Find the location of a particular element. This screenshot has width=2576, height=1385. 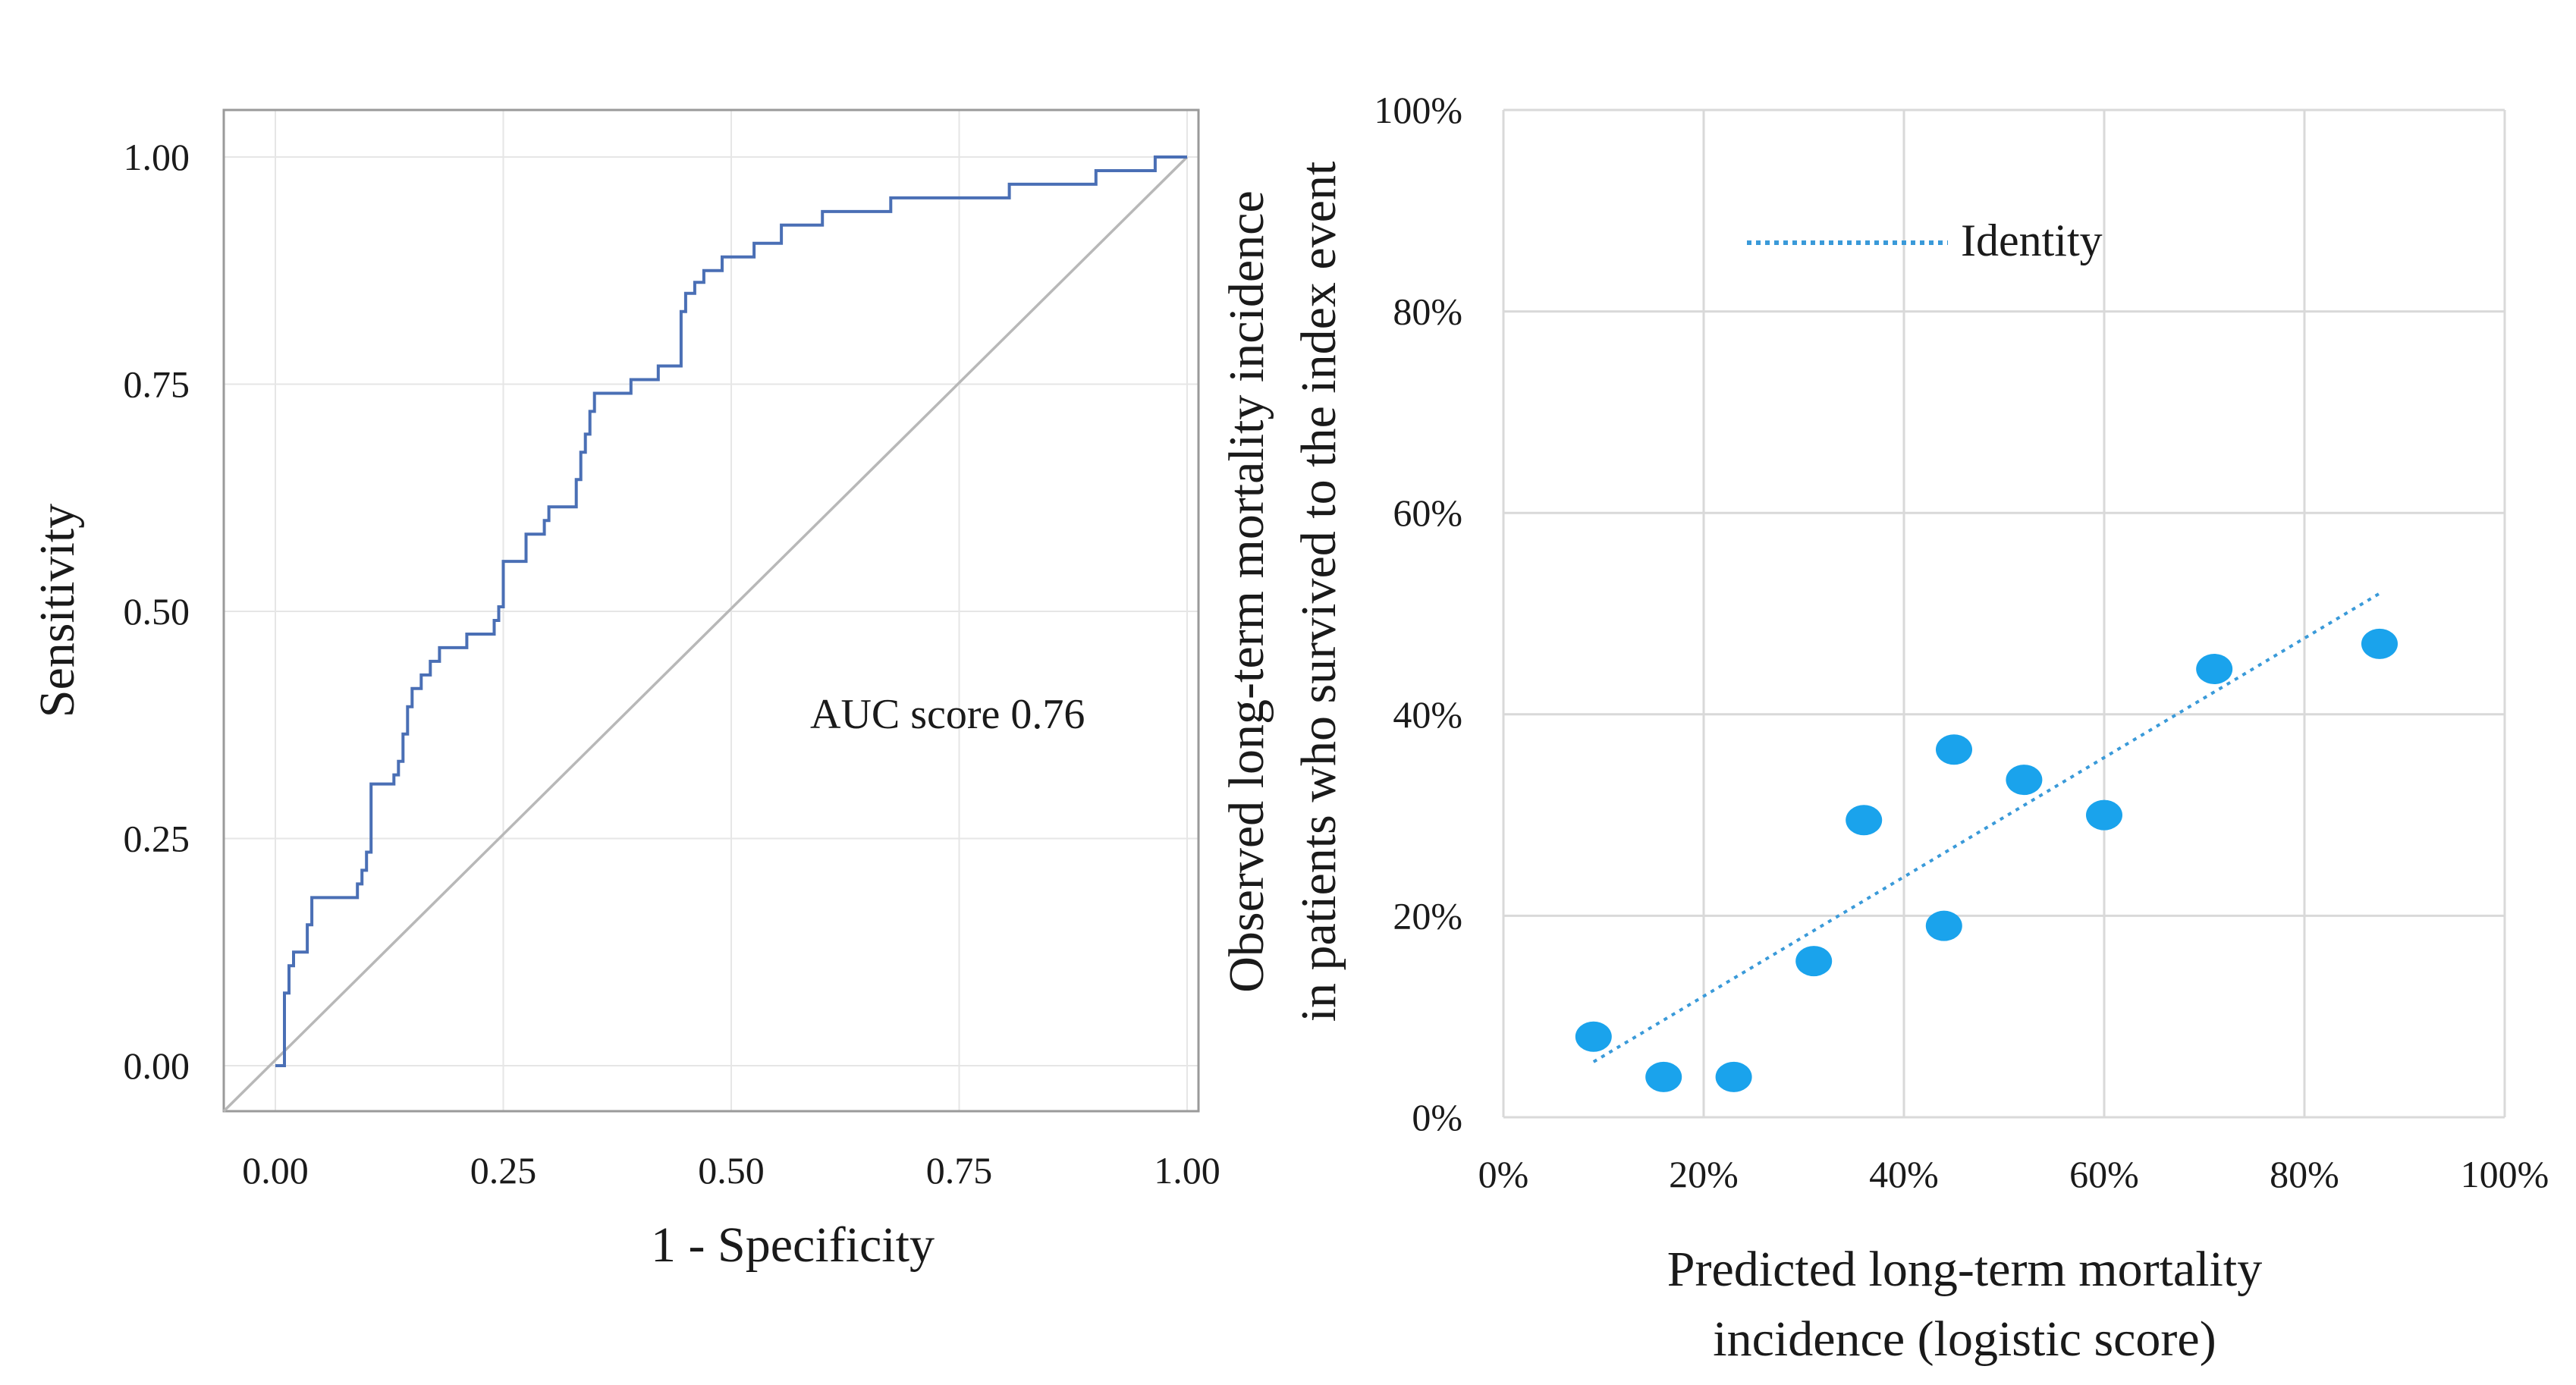

calibration-points is located at coordinates (1986, 860).